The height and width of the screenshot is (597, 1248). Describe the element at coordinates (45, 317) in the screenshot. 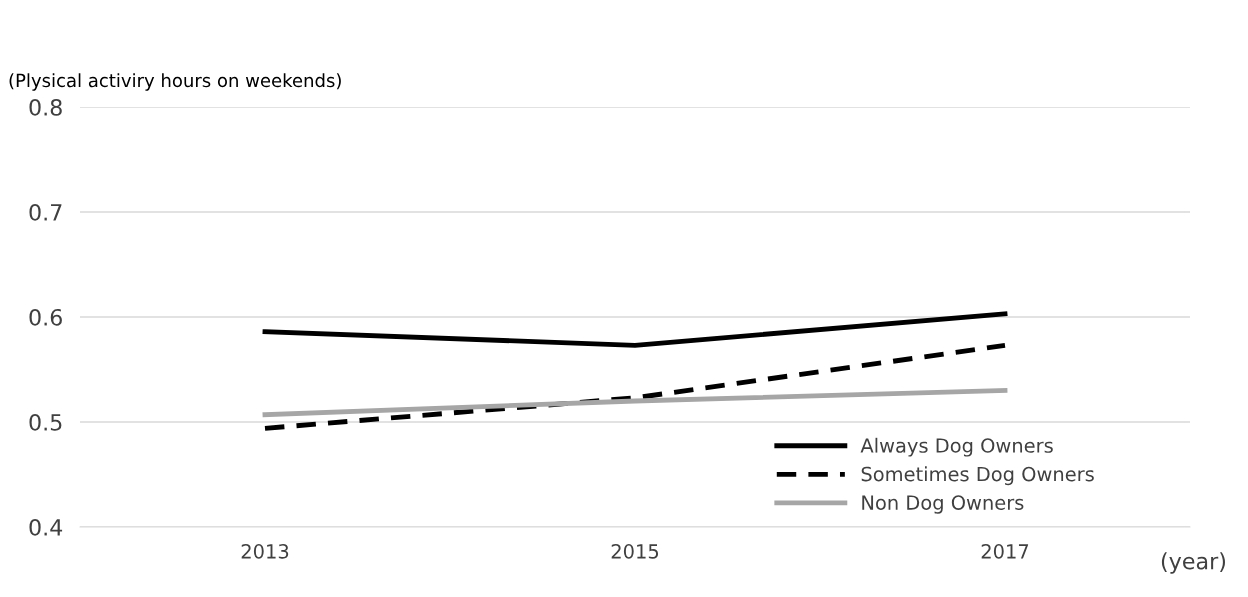

I see `y-tick-label: 0.6` at that location.